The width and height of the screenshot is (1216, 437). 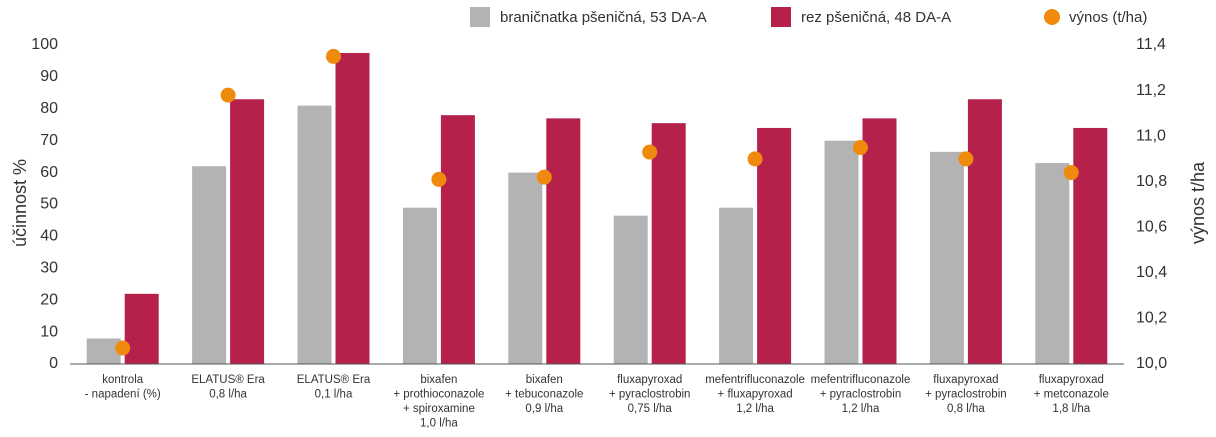 What do you see at coordinates (1151, 44) in the screenshot?
I see `y2-tick-label: 11,4` at bounding box center [1151, 44].